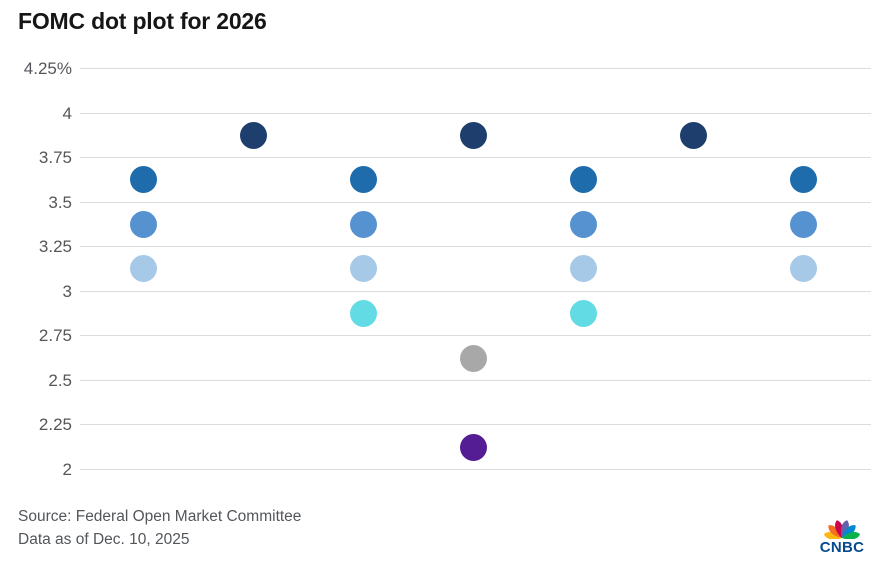 This screenshot has height=571, width=874. I want to click on cnbc-logo: CNBC, so click(842, 532).